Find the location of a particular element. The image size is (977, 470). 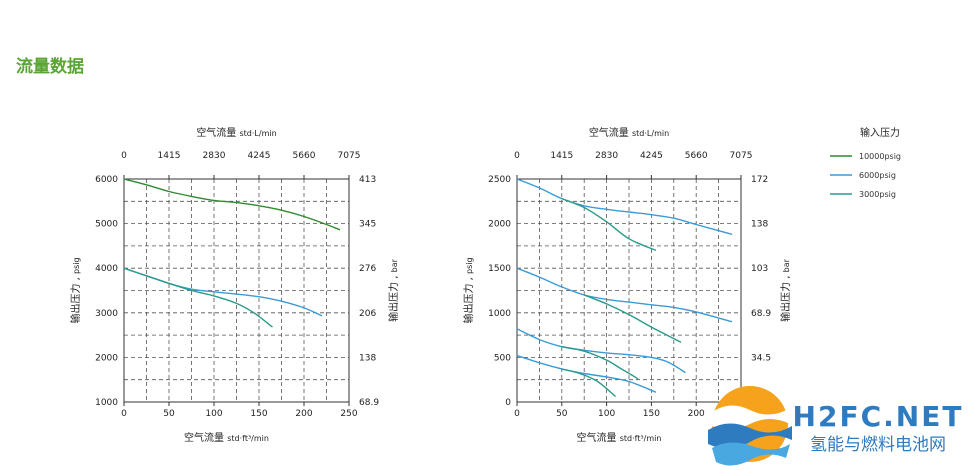

legend-label: 10000psig is located at coordinates (880, 156).